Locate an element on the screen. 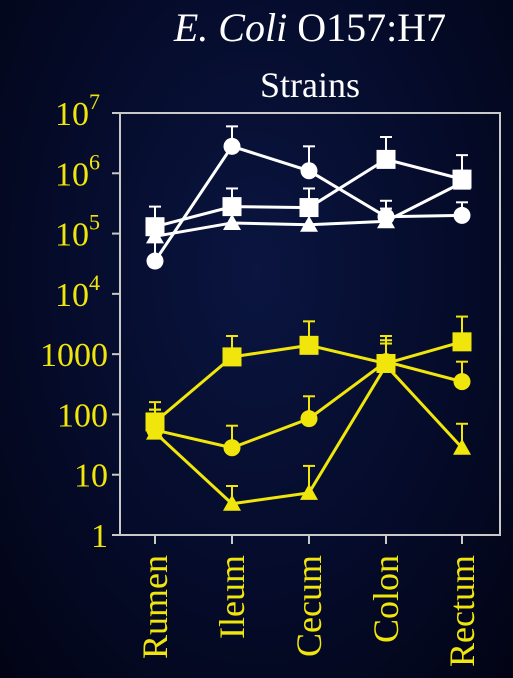 Image resolution: width=513 pixels, height=678 pixels. x-tick-label-rumen: Rumen is located at coordinates (155, 607).